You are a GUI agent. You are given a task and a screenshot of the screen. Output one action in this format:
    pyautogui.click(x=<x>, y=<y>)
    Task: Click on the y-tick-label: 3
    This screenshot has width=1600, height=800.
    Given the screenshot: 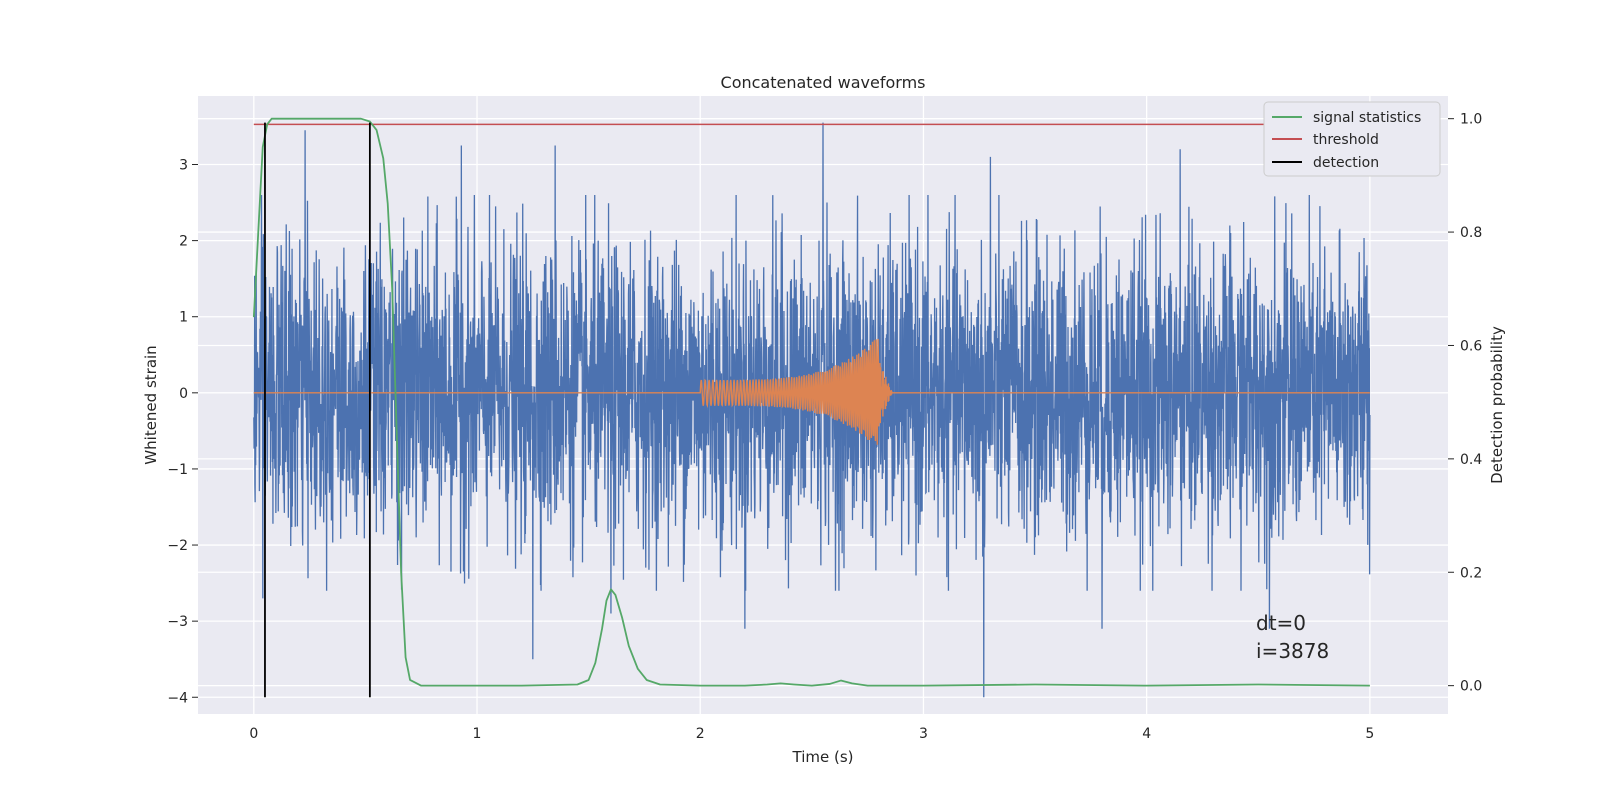 What is the action you would take?
    pyautogui.click(x=183, y=165)
    